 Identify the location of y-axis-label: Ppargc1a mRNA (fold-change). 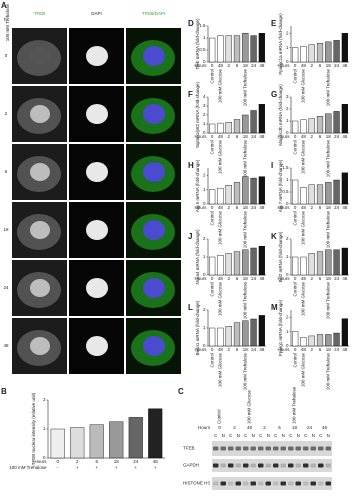
(280, 44).